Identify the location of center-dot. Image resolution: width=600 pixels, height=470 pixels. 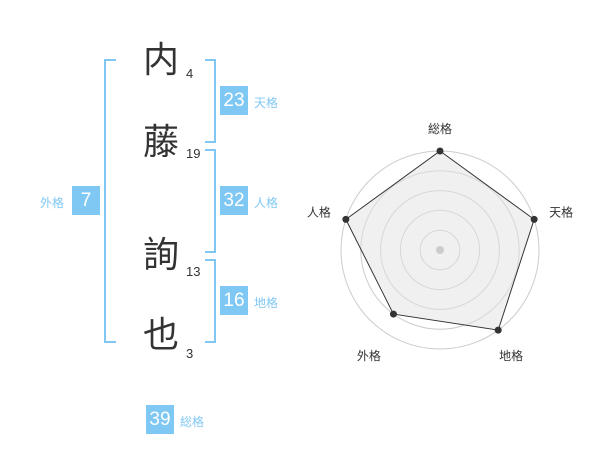
(440, 250).